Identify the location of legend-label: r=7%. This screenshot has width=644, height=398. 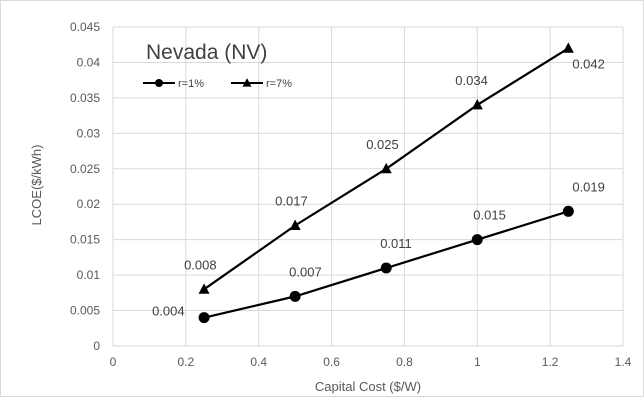
(279, 84).